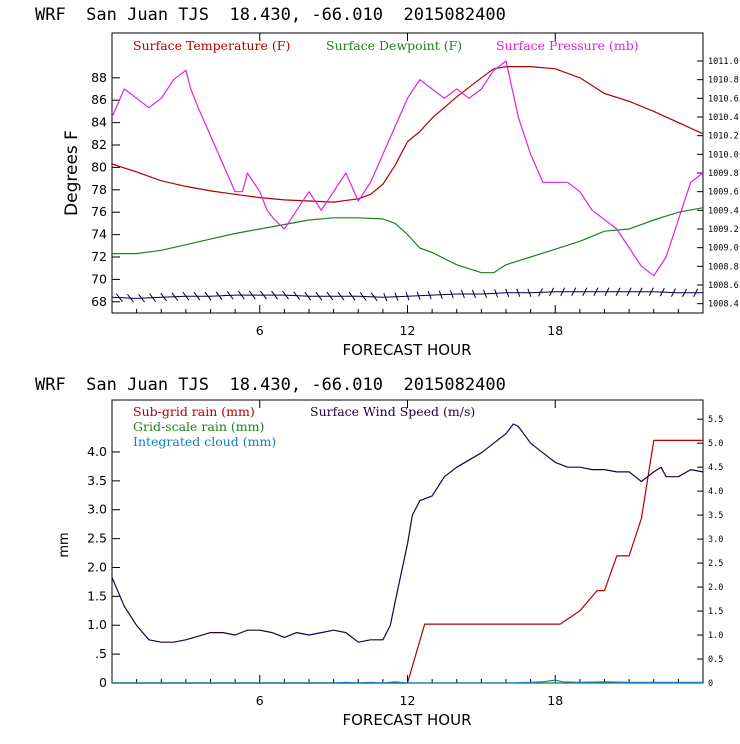 This screenshot has height=744, width=740. I want to click on panel1-series-surface-dewpoint-f, so click(408, 240).